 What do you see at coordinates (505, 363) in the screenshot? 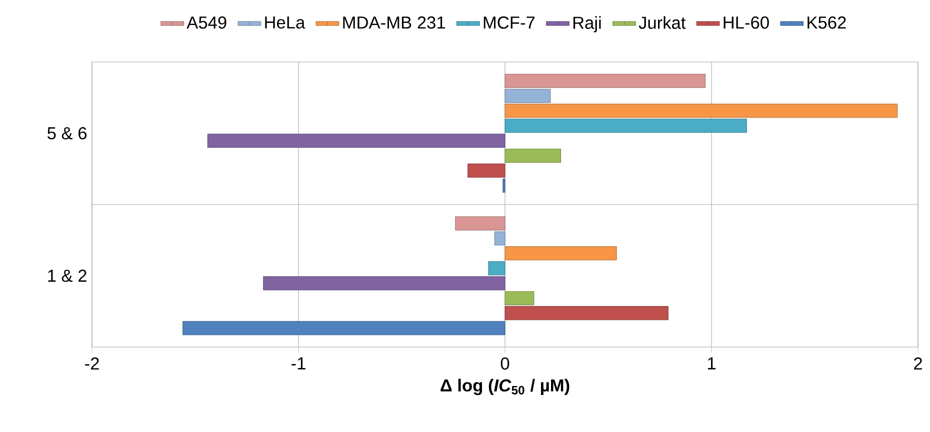
I see `x-tick-label: 0` at bounding box center [505, 363].